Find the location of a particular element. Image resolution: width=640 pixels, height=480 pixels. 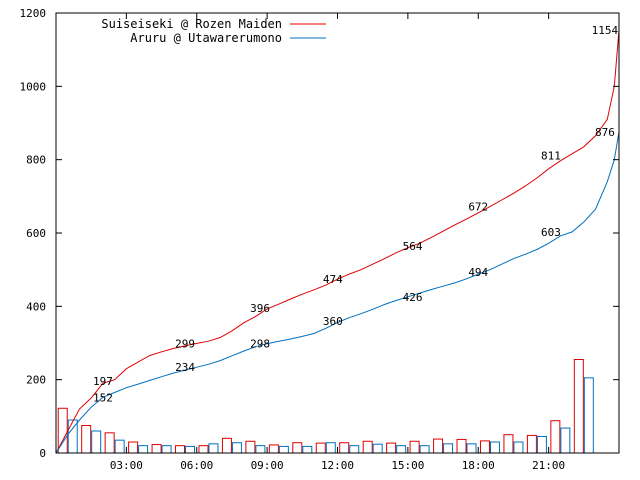

data-label-suiseiseki-0: 197 is located at coordinates (103, 381).